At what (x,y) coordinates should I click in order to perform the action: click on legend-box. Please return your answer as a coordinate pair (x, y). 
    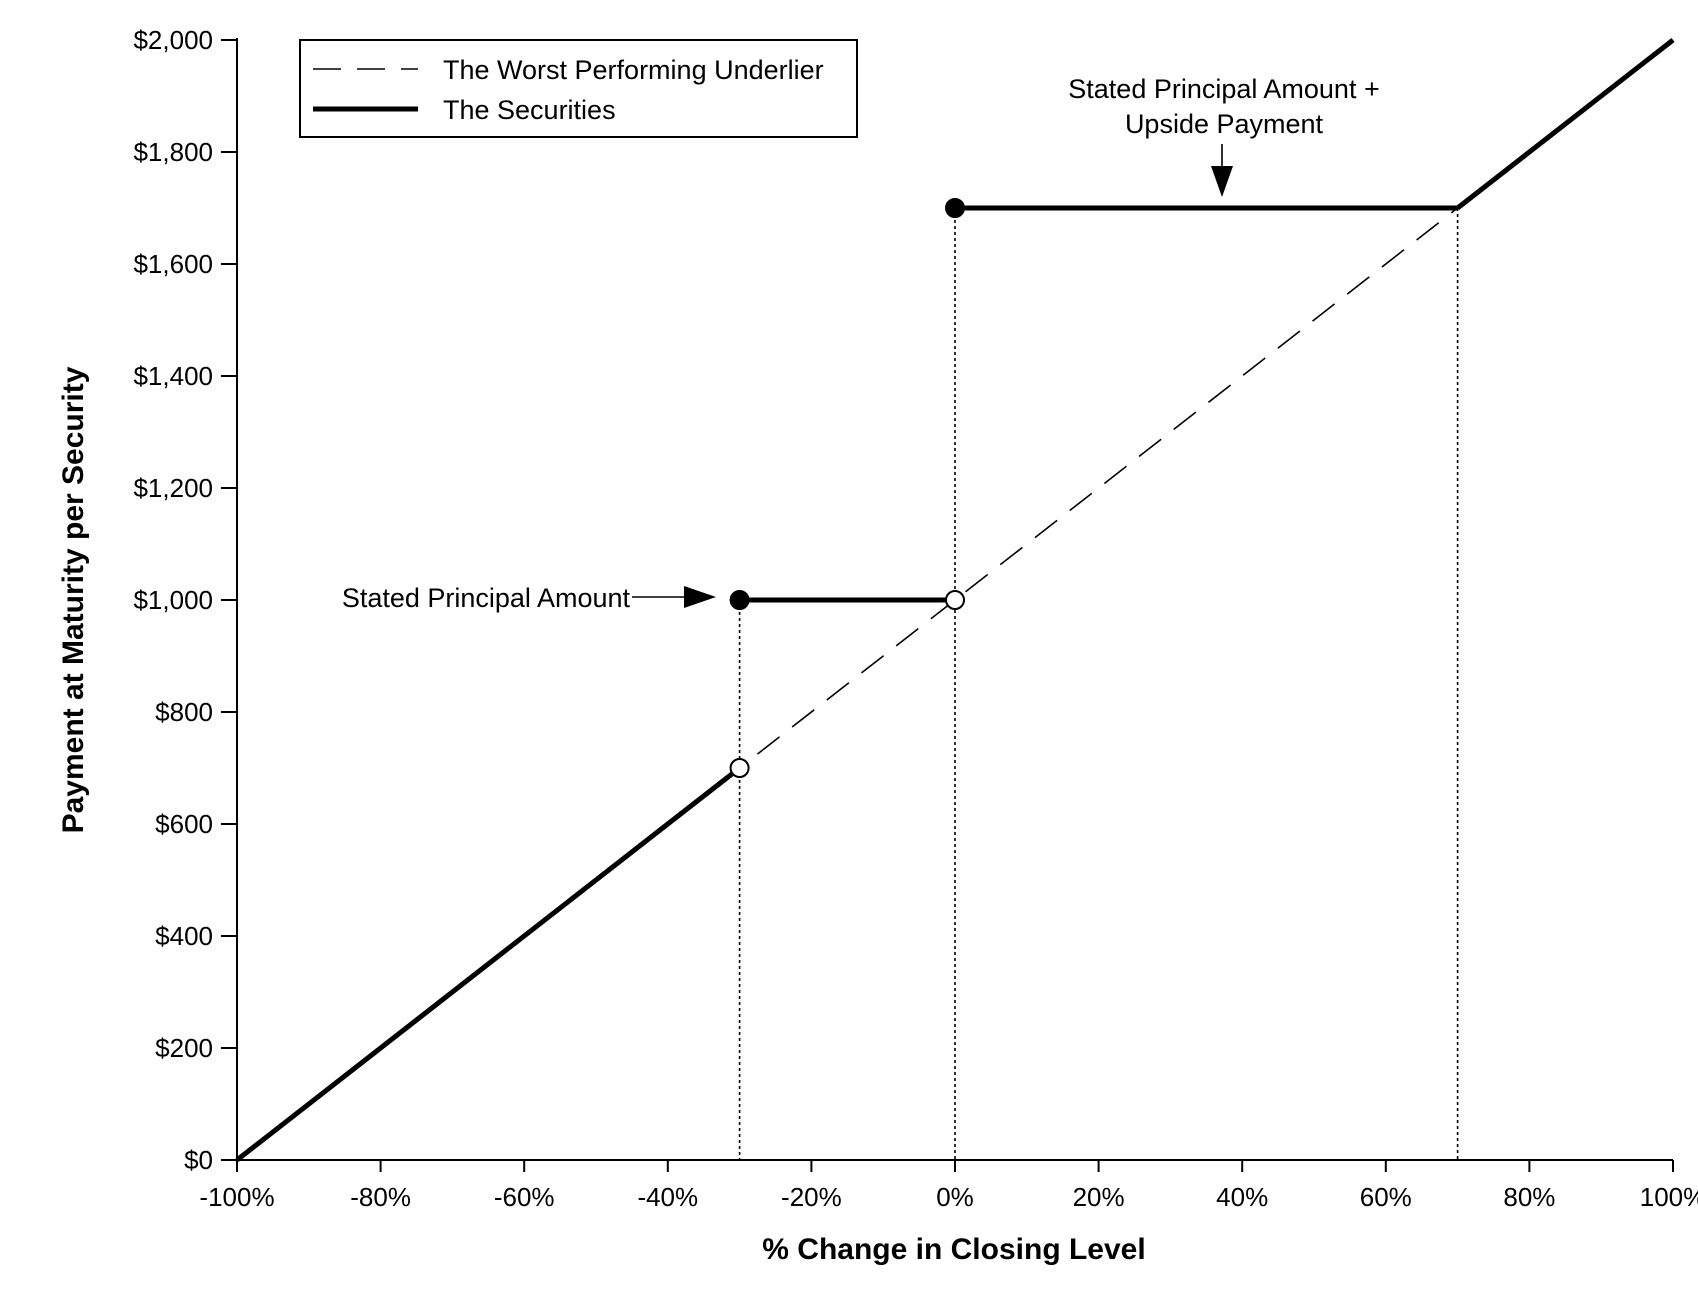
    Looking at the image, I should click on (578, 88).